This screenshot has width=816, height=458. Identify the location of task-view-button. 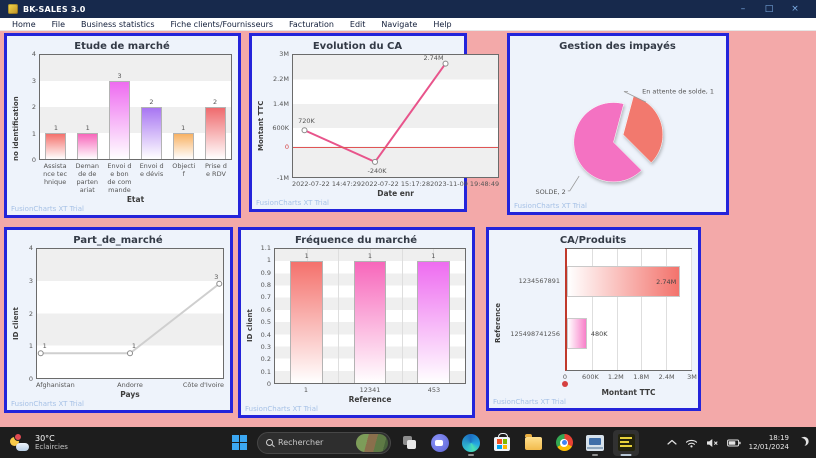
(409, 443).